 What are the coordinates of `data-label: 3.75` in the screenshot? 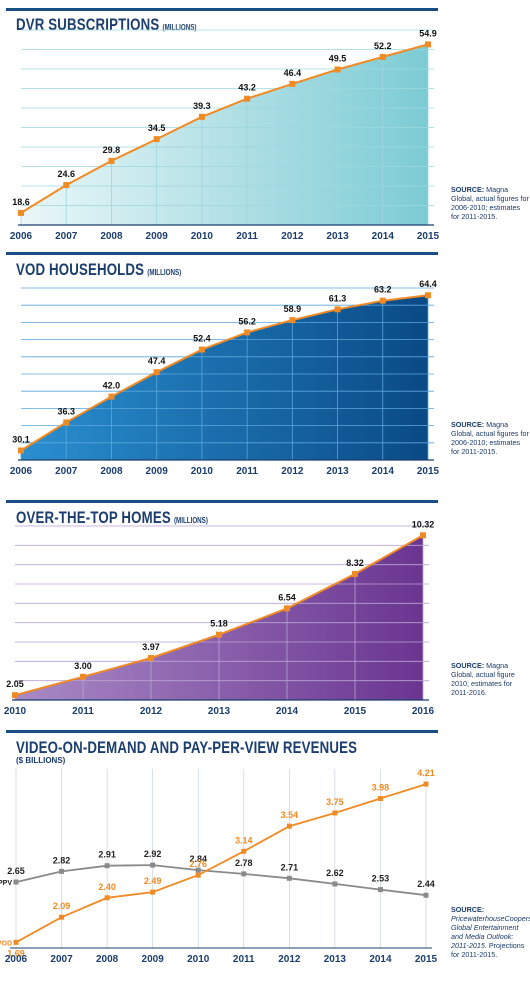 It's located at (335, 802).